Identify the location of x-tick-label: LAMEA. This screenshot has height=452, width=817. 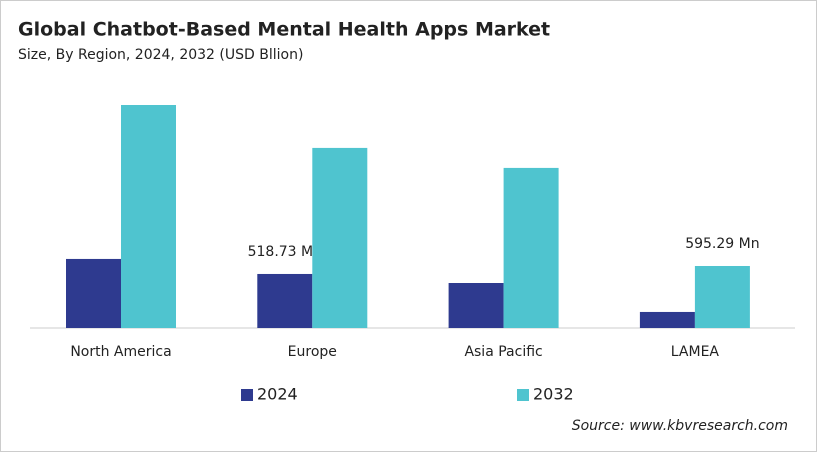
(695, 352).